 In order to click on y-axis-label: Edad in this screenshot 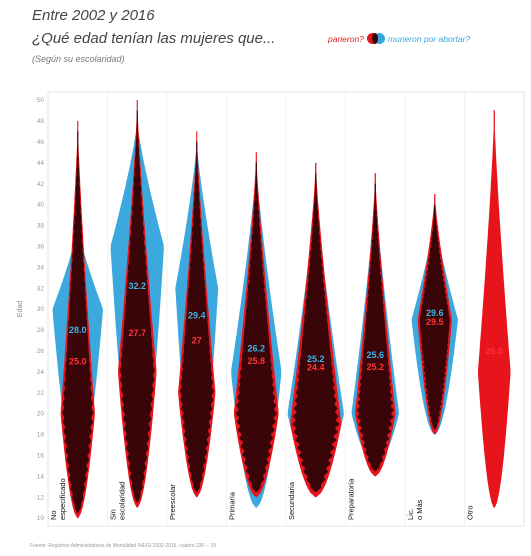, I will do `click(20, 309)`.